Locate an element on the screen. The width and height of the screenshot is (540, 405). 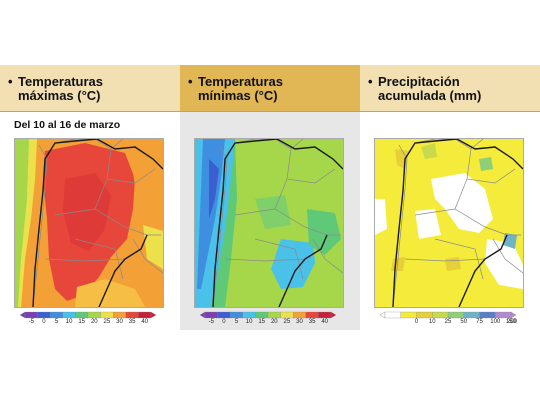
max-temp-colorbar is located at coordinates (88, 319).